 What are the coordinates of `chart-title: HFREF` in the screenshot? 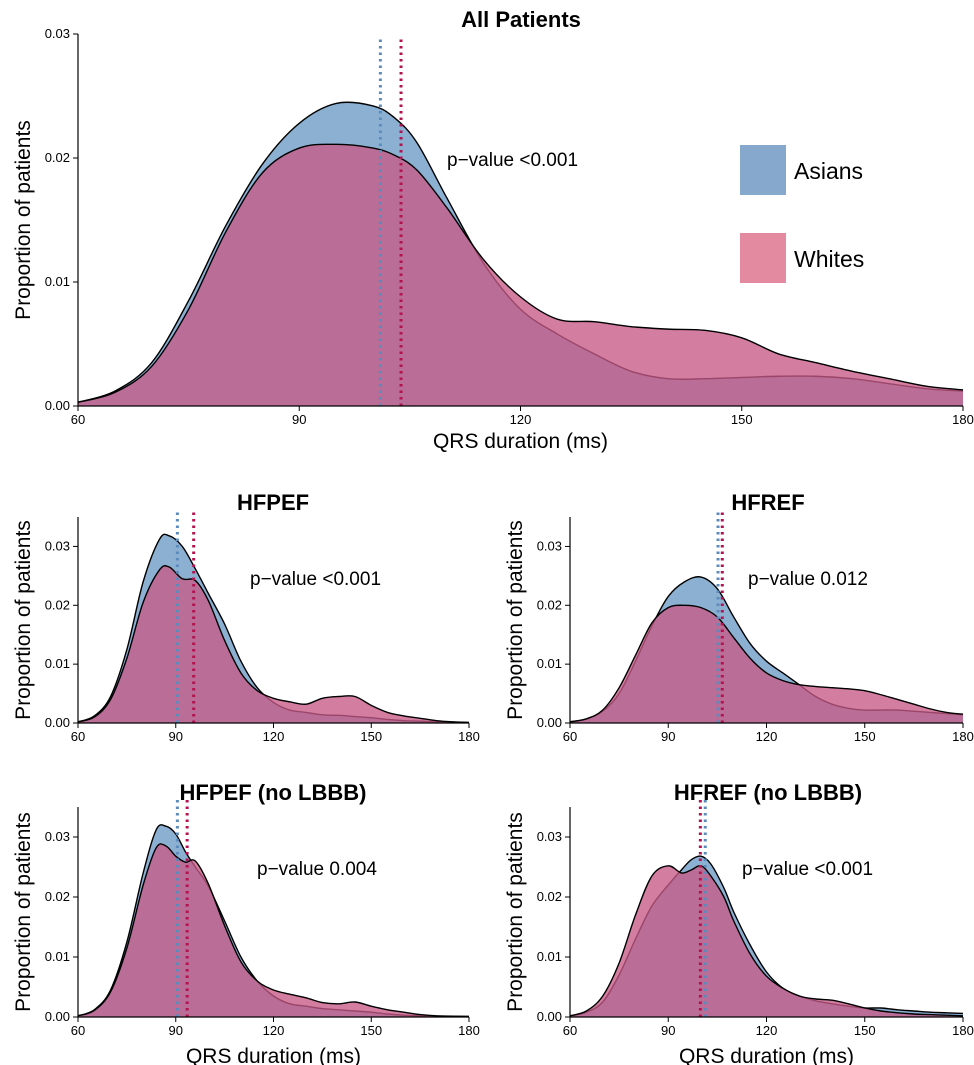 It's located at (767, 502).